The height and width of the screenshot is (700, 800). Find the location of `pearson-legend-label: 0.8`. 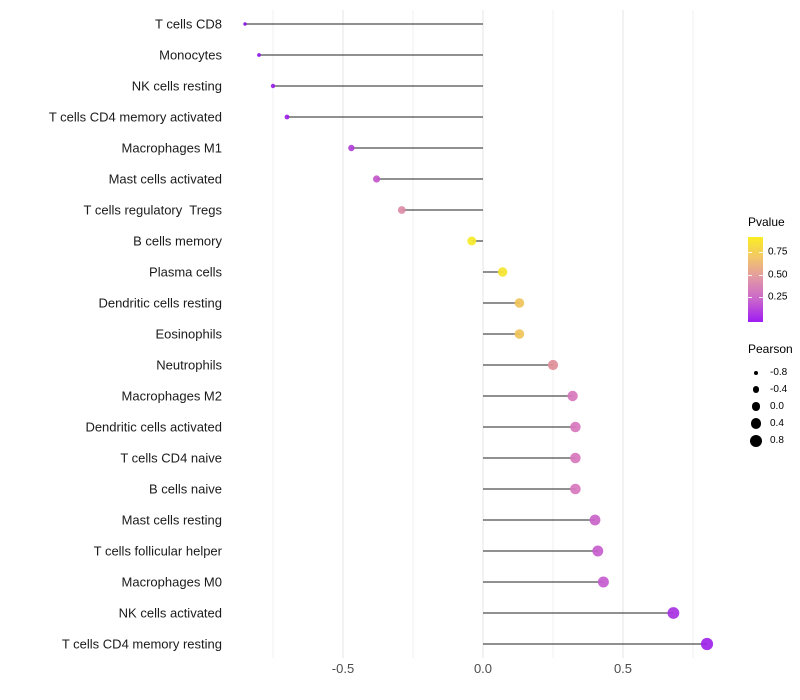

pearson-legend-label: 0.8 is located at coordinates (777, 440).